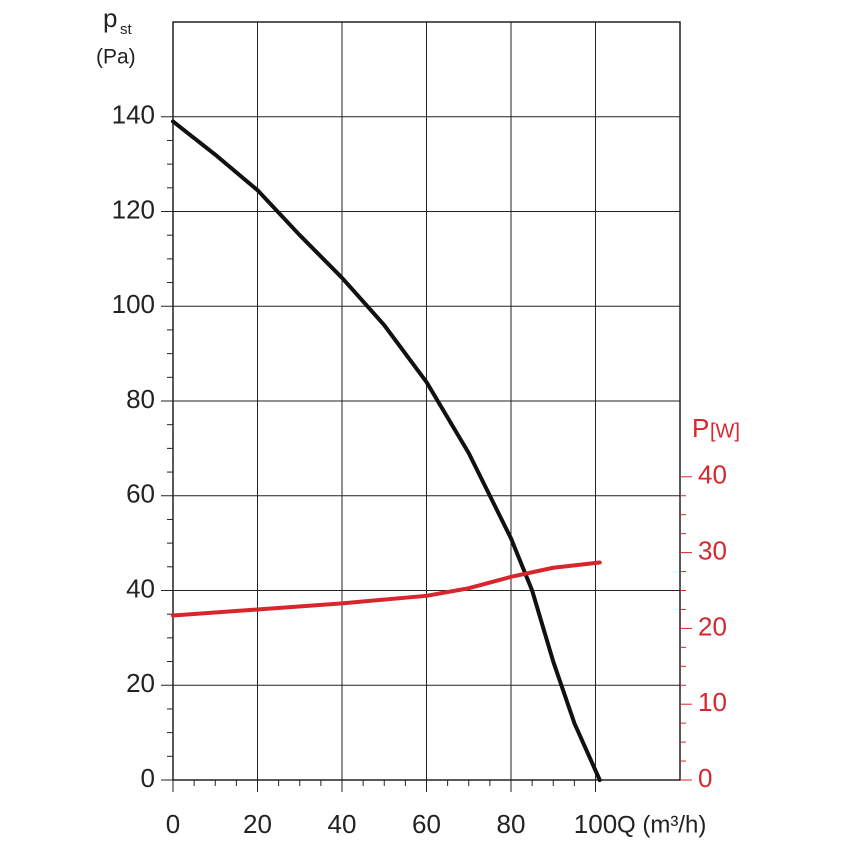  What do you see at coordinates (595, 824) in the screenshot?
I see `x-tick-label: 100` at bounding box center [595, 824].